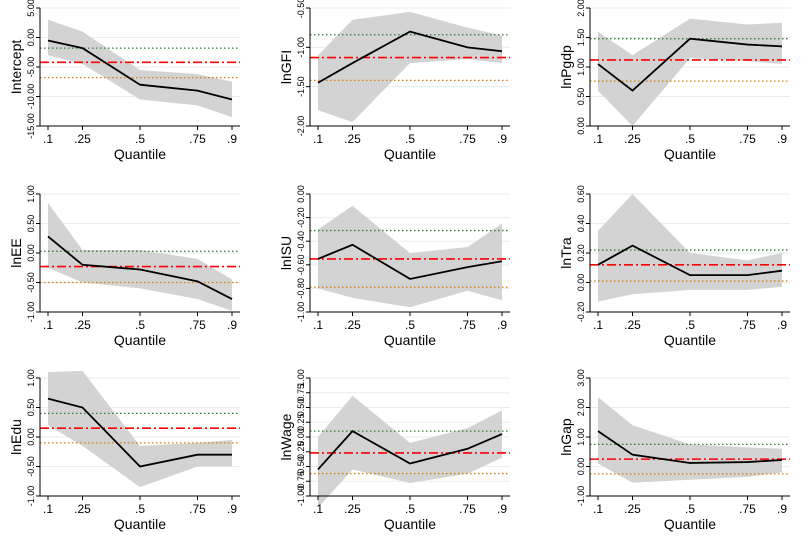 This screenshot has height=560, width=809. I want to click on y-tick-label: 0.20, so click(581, 253).